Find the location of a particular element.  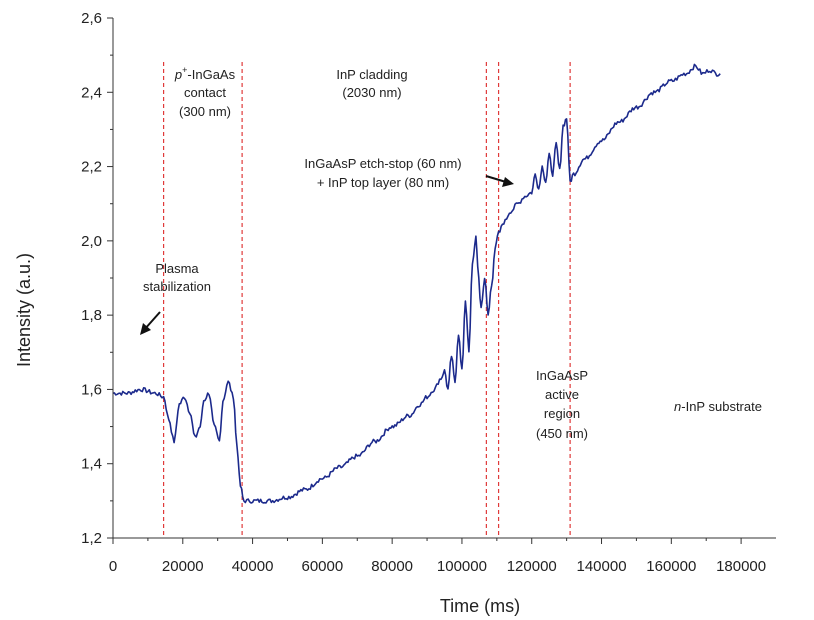

annotation-active-line1: InGaAsP is located at coordinates (562, 375).